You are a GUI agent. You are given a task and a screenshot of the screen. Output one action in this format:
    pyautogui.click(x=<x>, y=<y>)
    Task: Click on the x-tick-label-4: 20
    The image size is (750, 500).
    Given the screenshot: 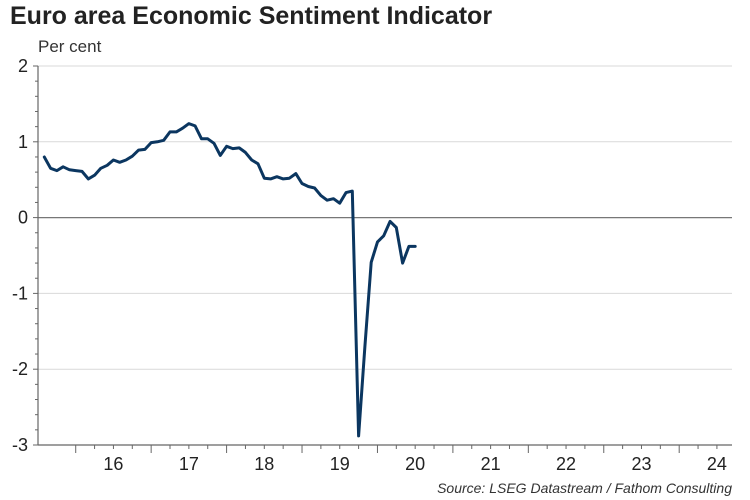 What is the action you would take?
    pyautogui.click(x=415, y=464)
    